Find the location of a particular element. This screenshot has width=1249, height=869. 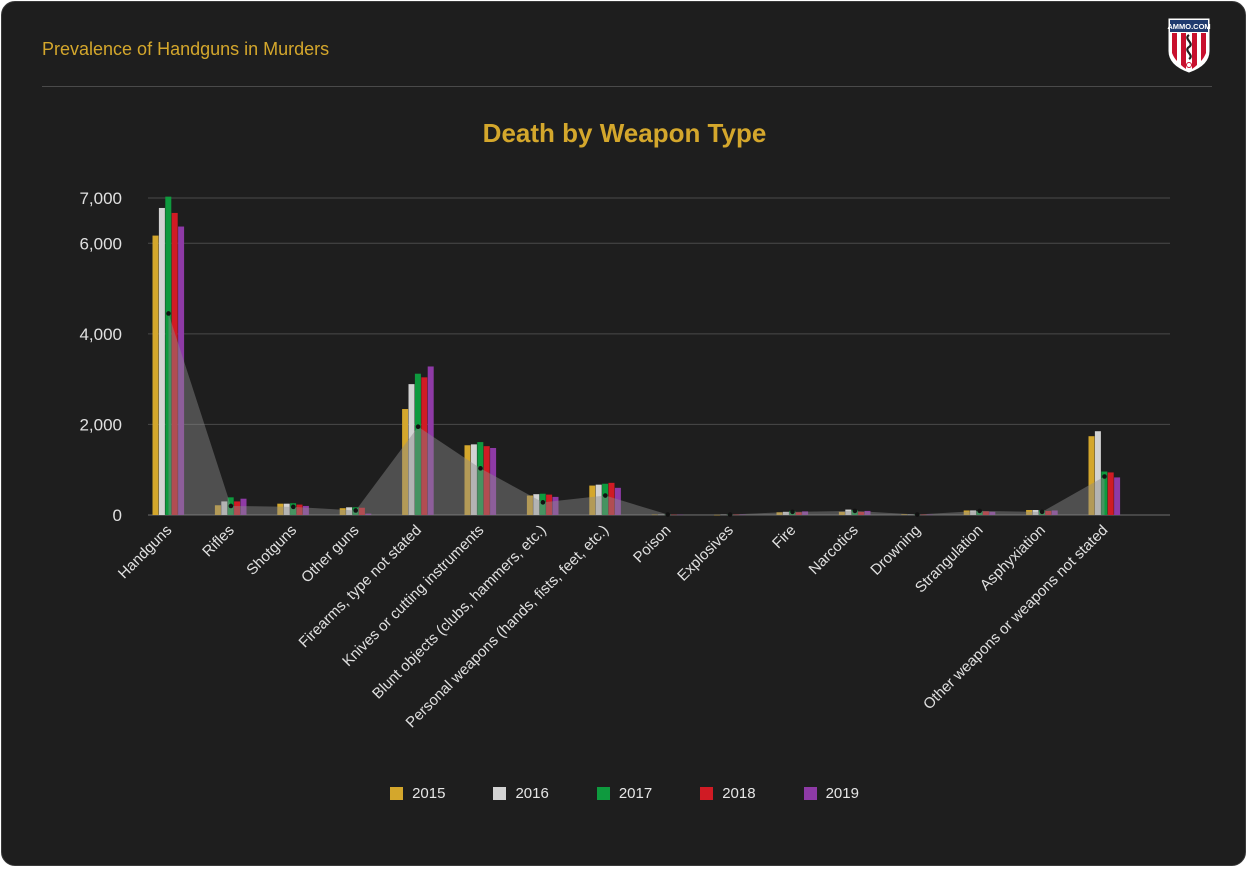

legend-label: 2016 is located at coordinates (532, 793).